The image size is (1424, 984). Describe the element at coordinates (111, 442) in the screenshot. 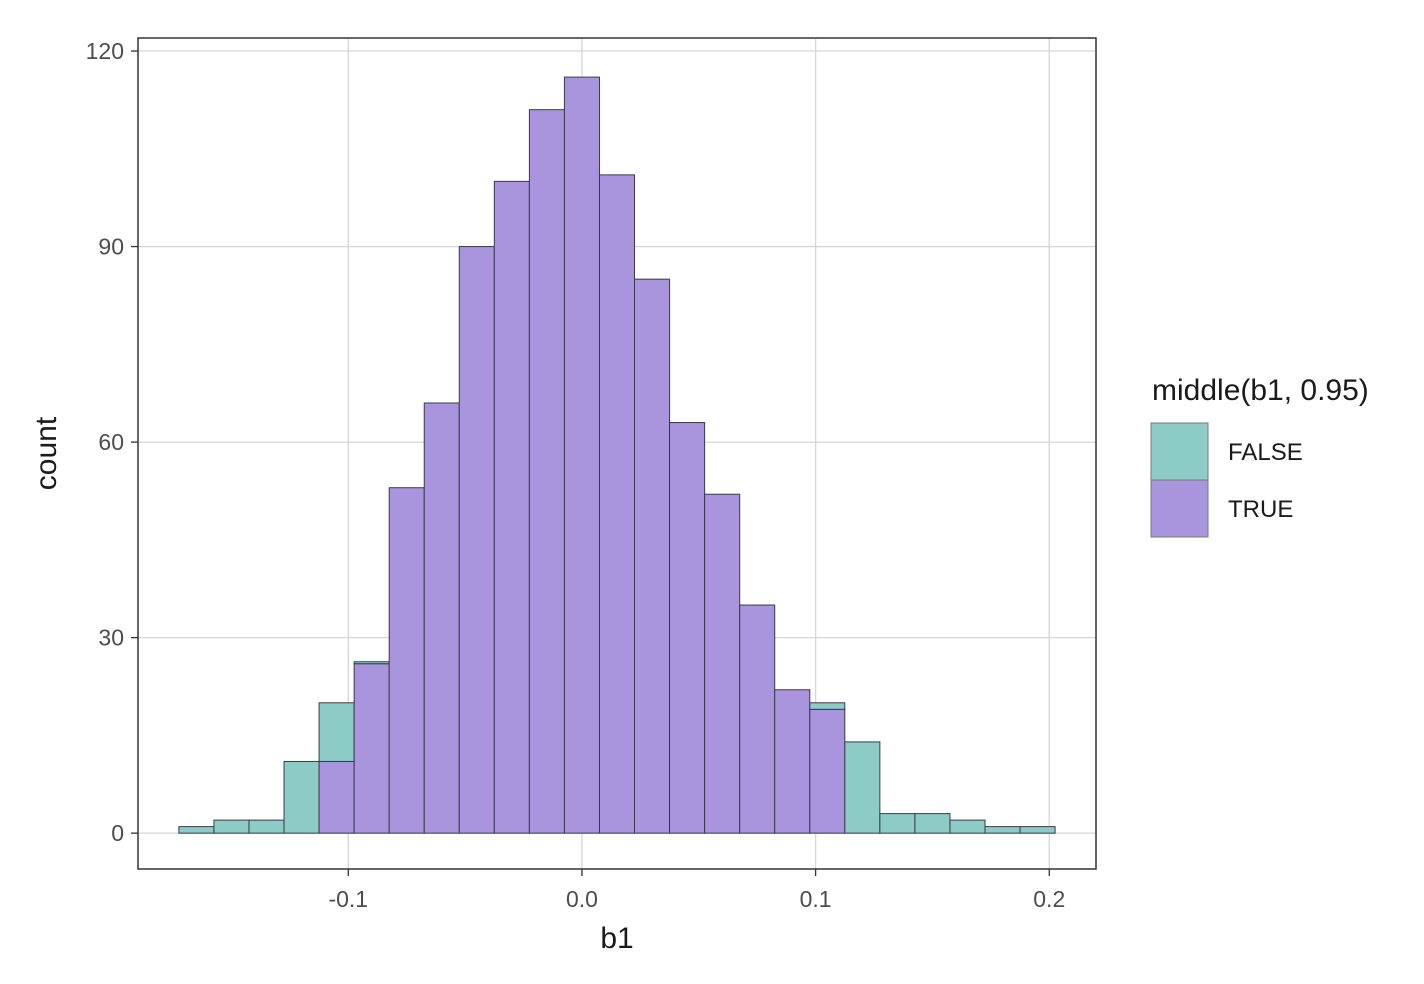

I see `y-tick-label: 60` at that location.